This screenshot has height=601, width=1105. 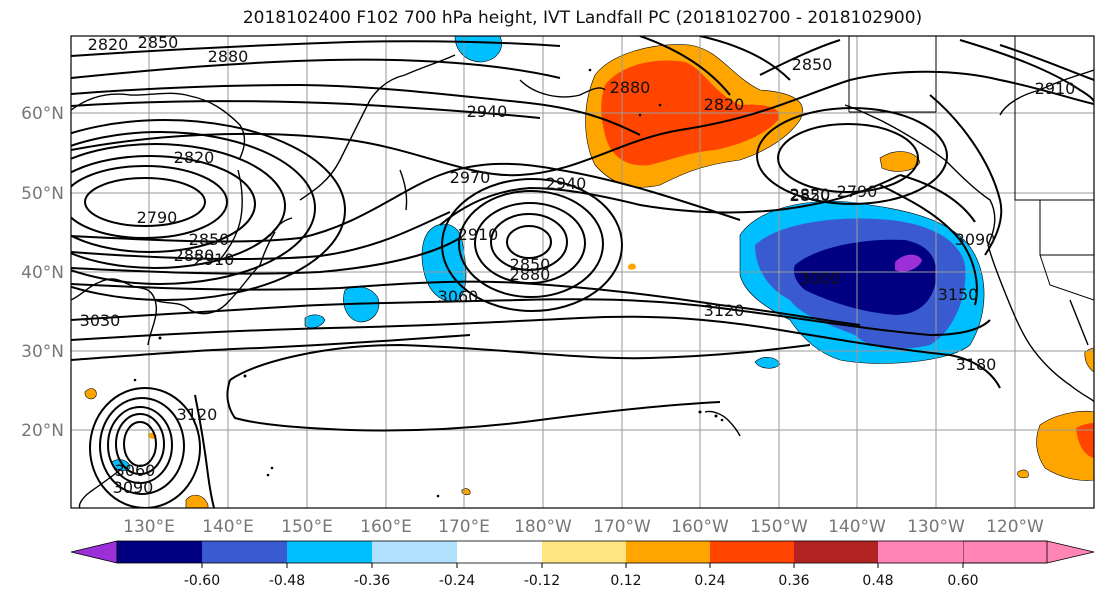 I want to click on colorbar-tick-label: -0.36, so click(x=372, y=581).